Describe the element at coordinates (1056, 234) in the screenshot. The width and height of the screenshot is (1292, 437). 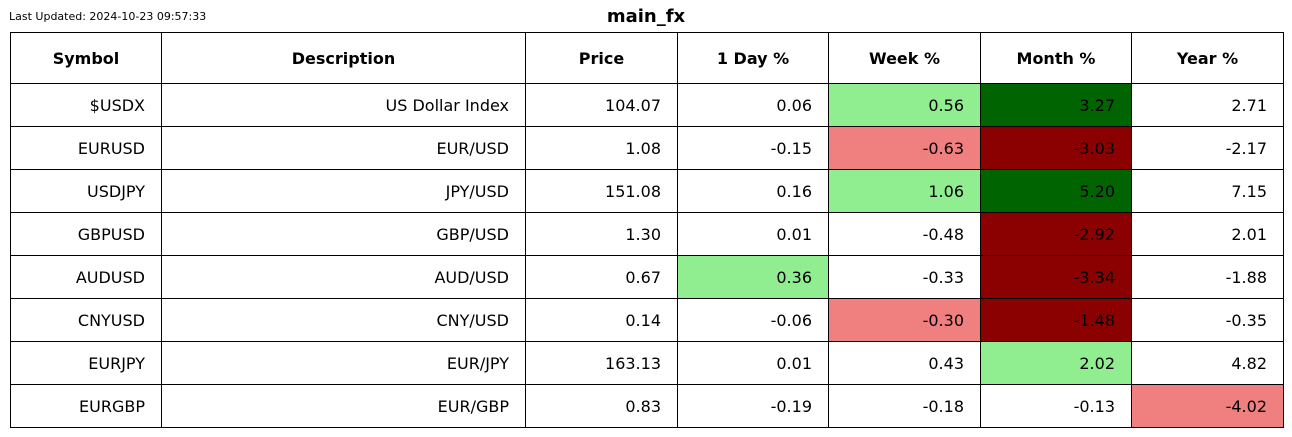
I see `cell-month: -2.92` at that location.